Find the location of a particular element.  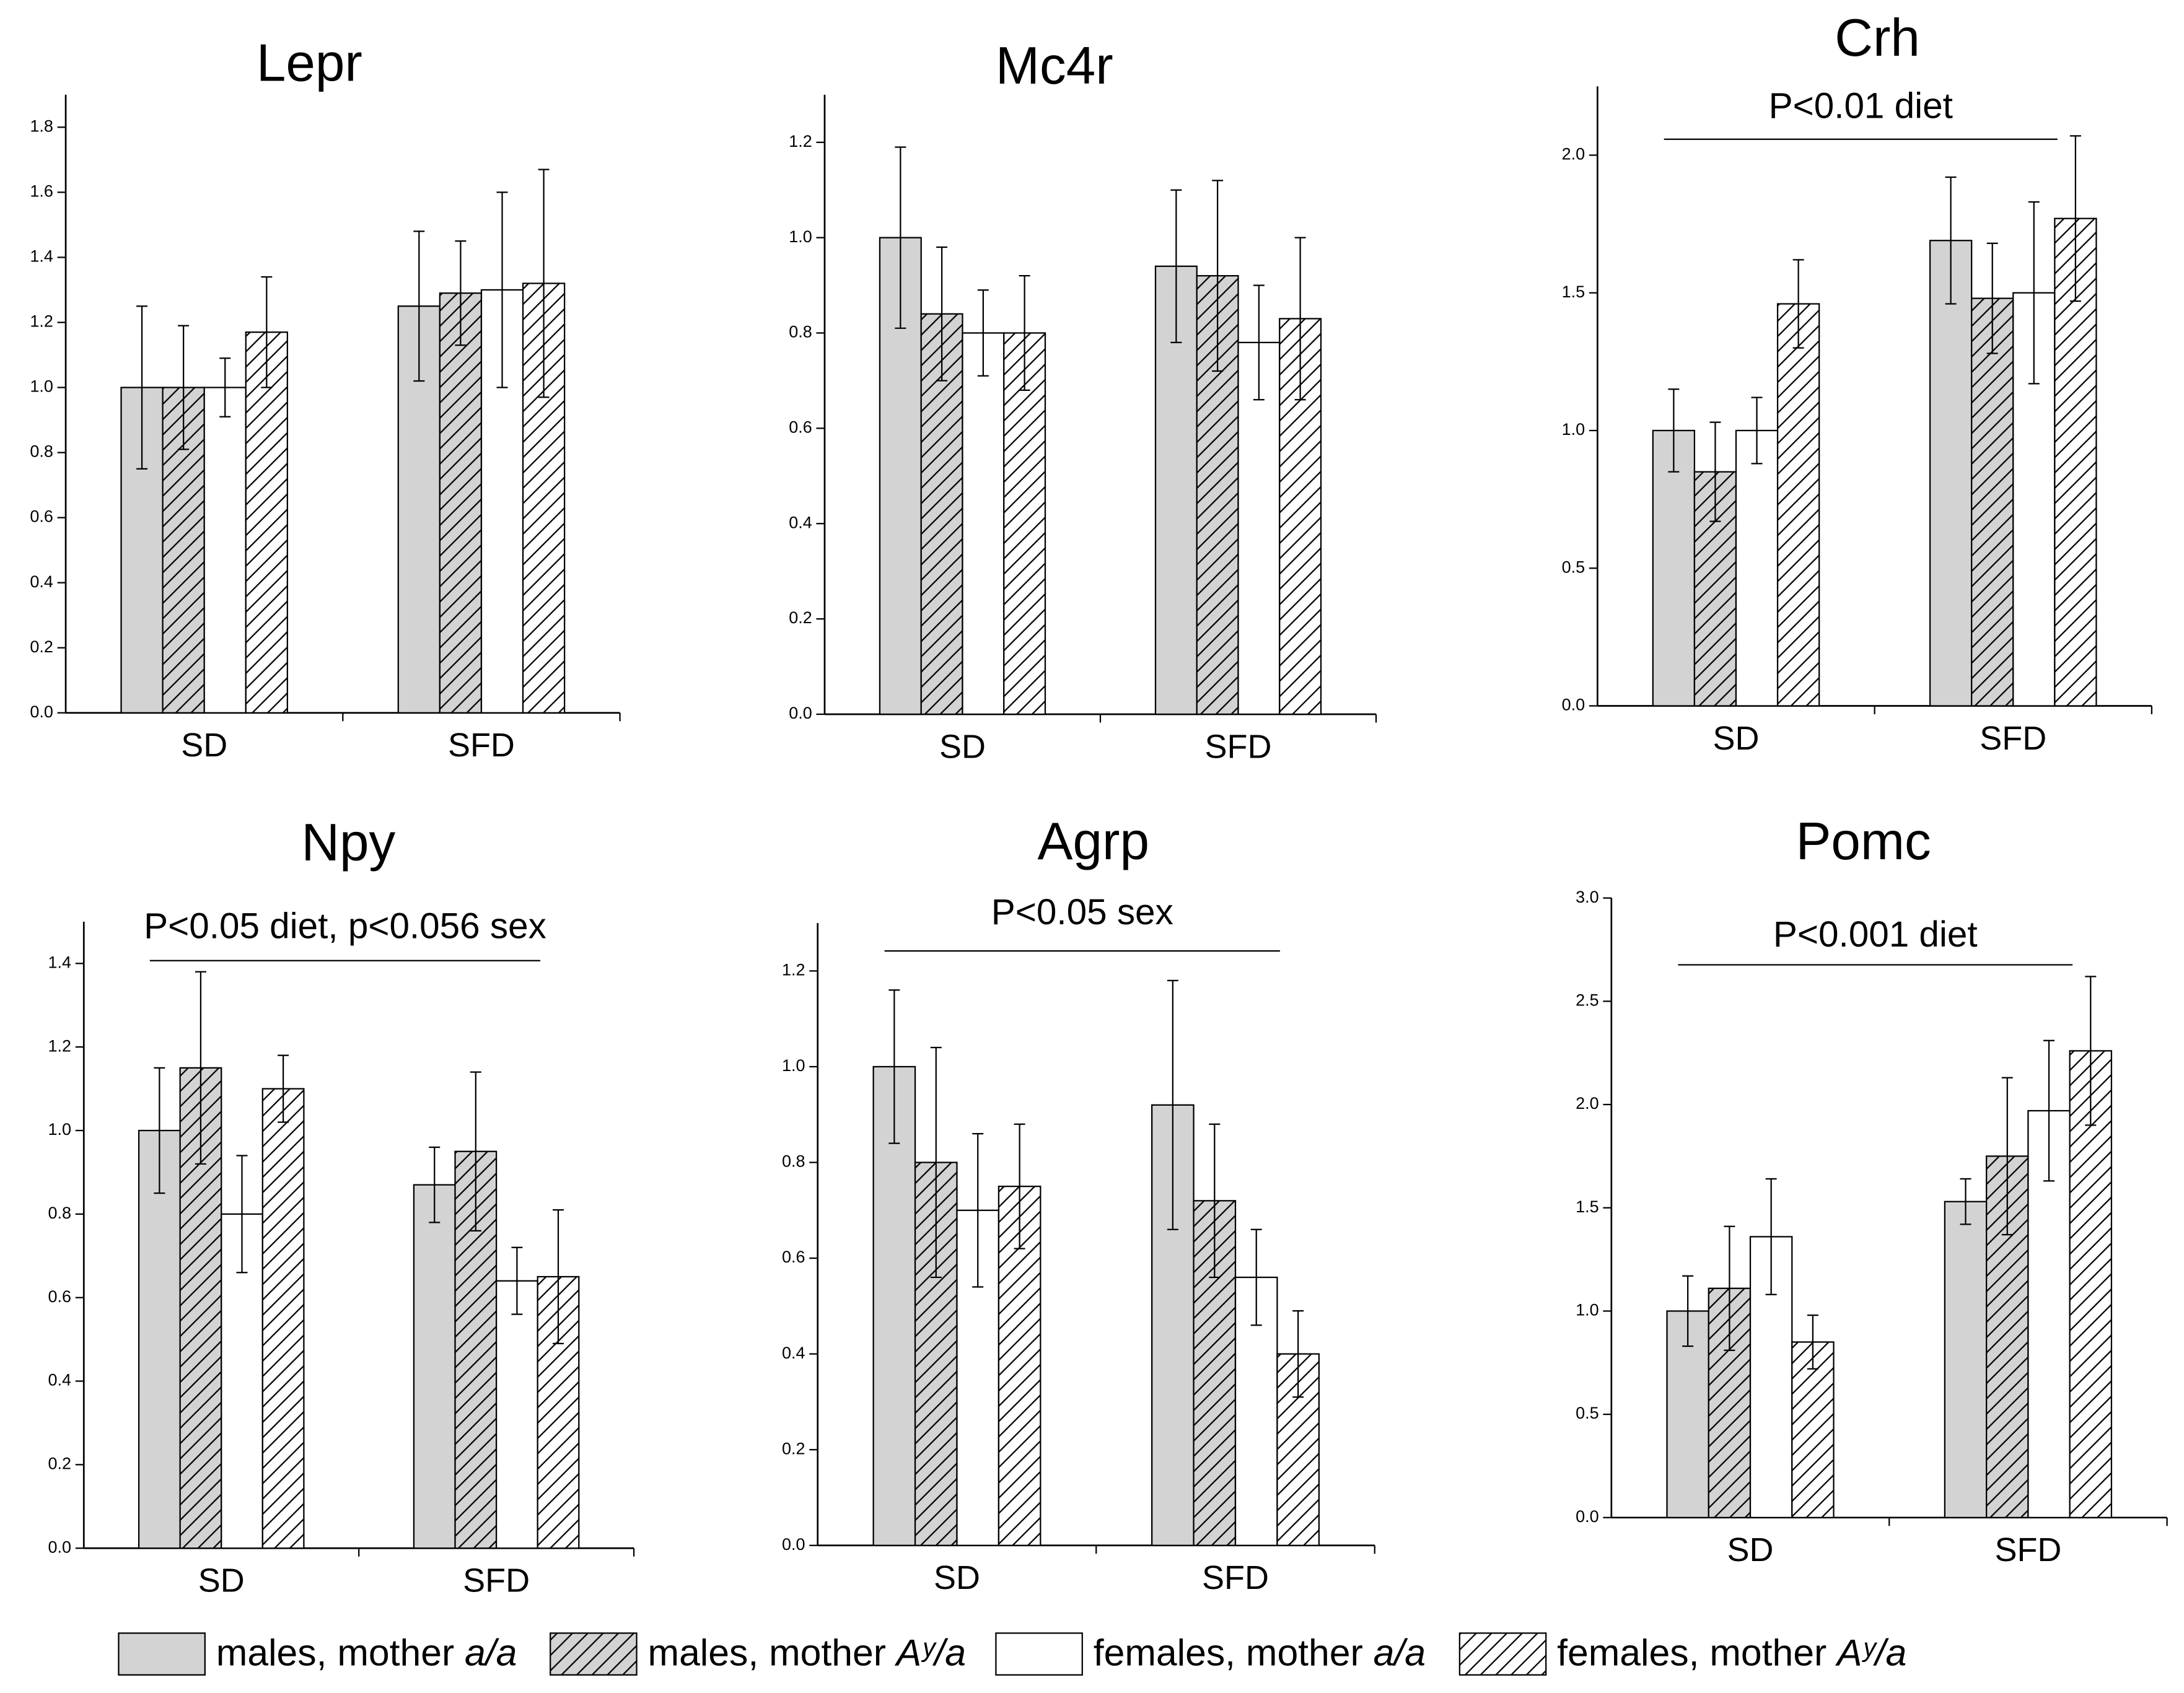

y-tick-label: 2.5 is located at coordinates (1588, 1000).